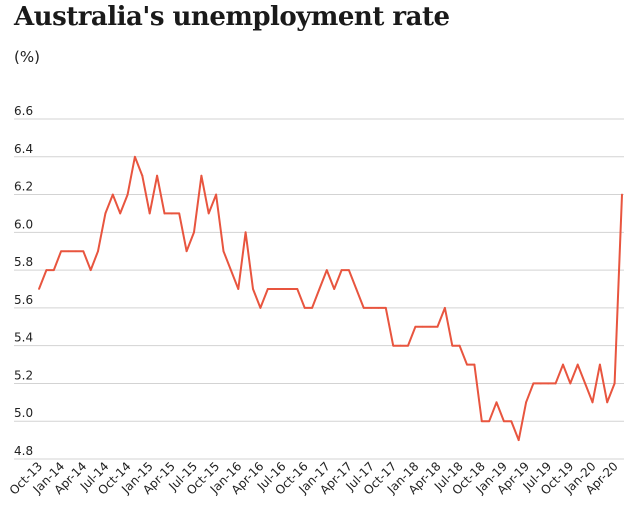  I want to click on y-tick-label: 6.6, so click(23, 111).